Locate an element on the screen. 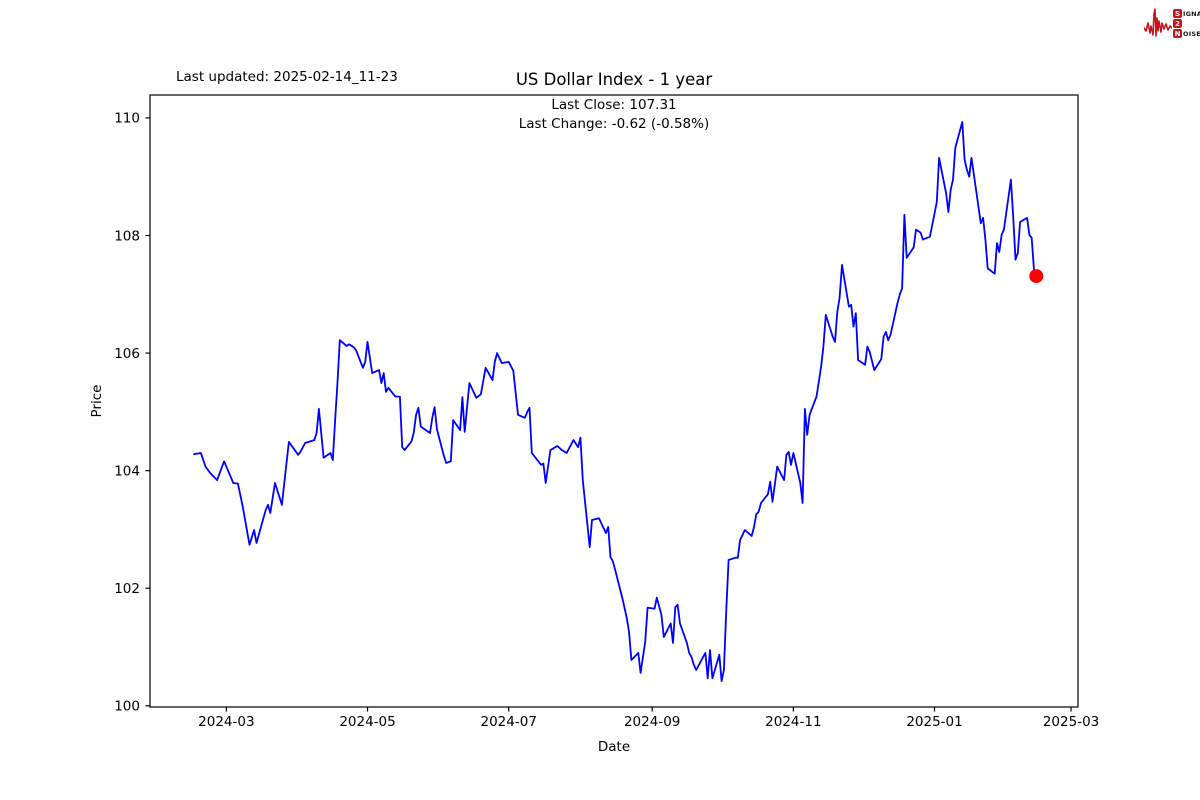  logo-letter-2: 2 is located at coordinates (1177, 23).